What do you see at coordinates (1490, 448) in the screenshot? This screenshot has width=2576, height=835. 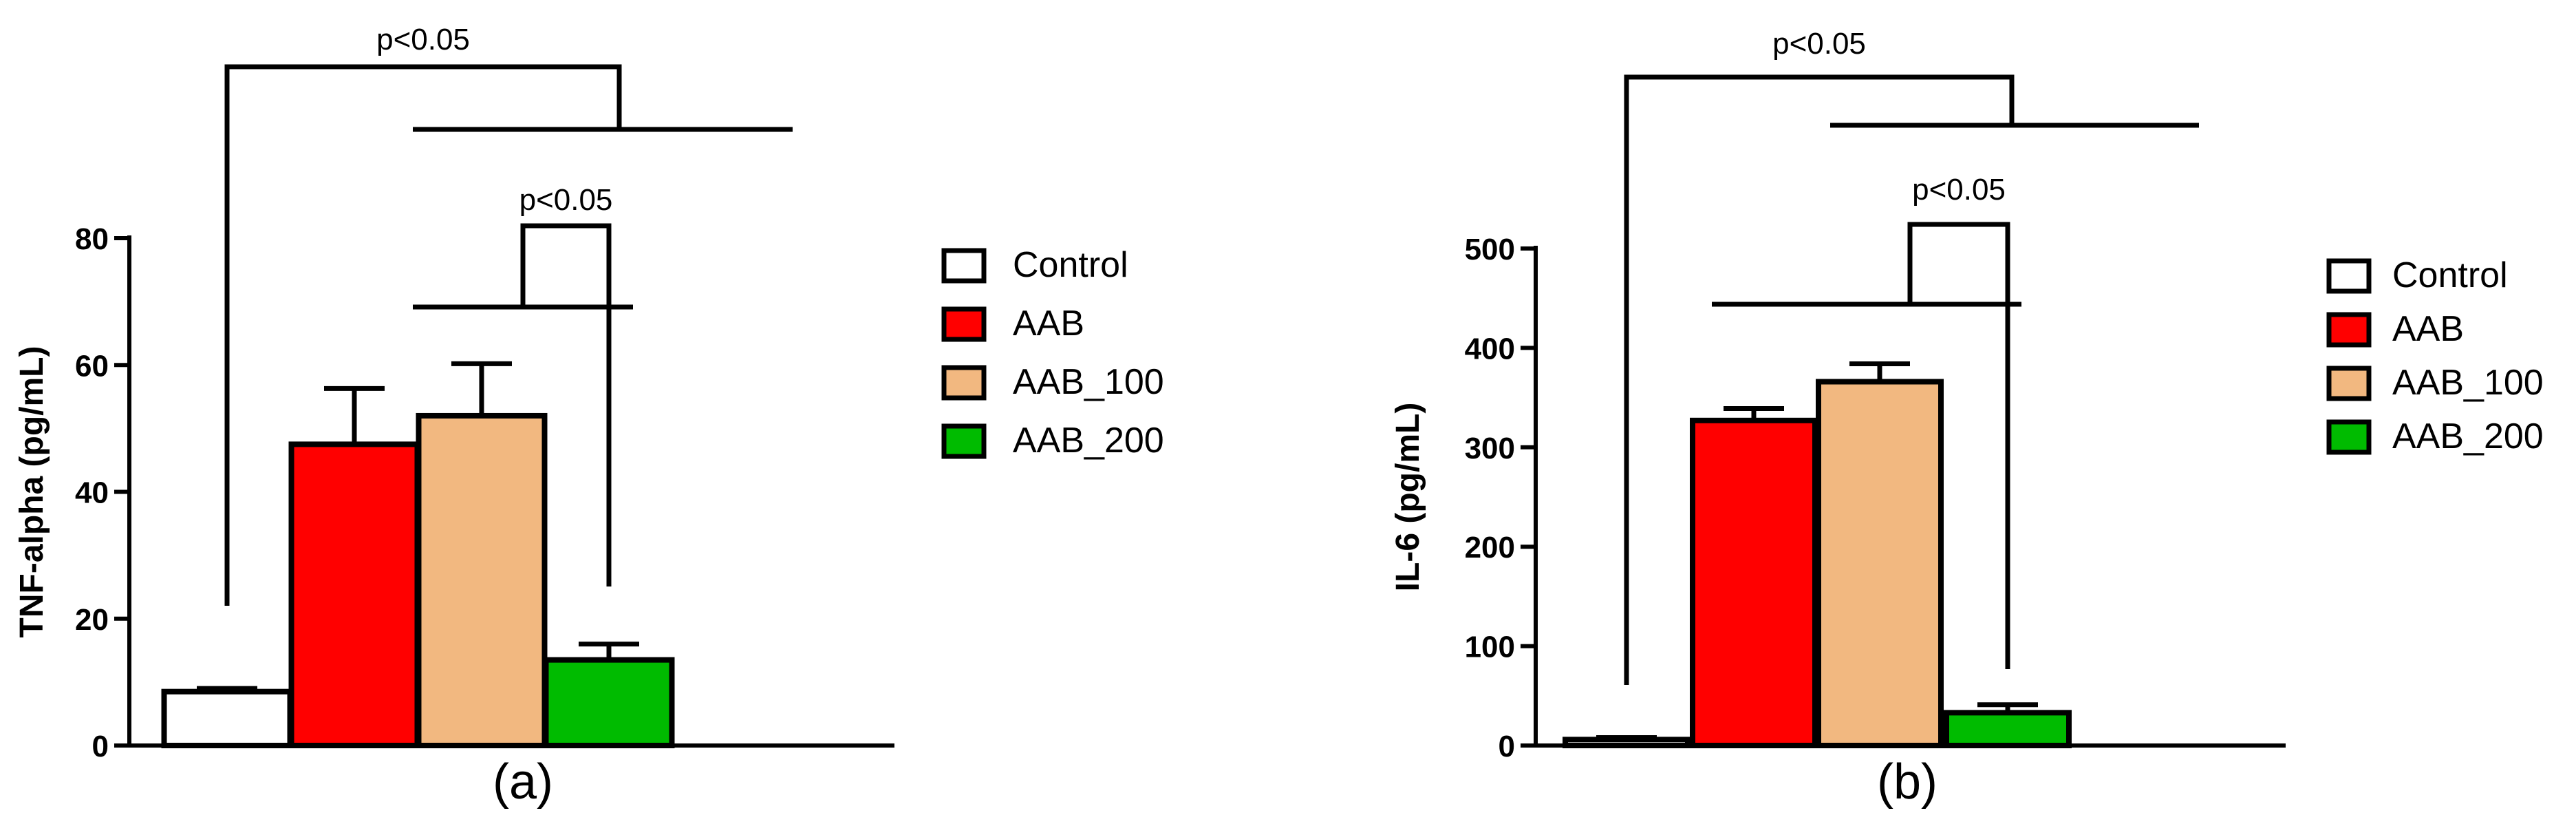 I see `y-tick-label: 300` at bounding box center [1490, 448].